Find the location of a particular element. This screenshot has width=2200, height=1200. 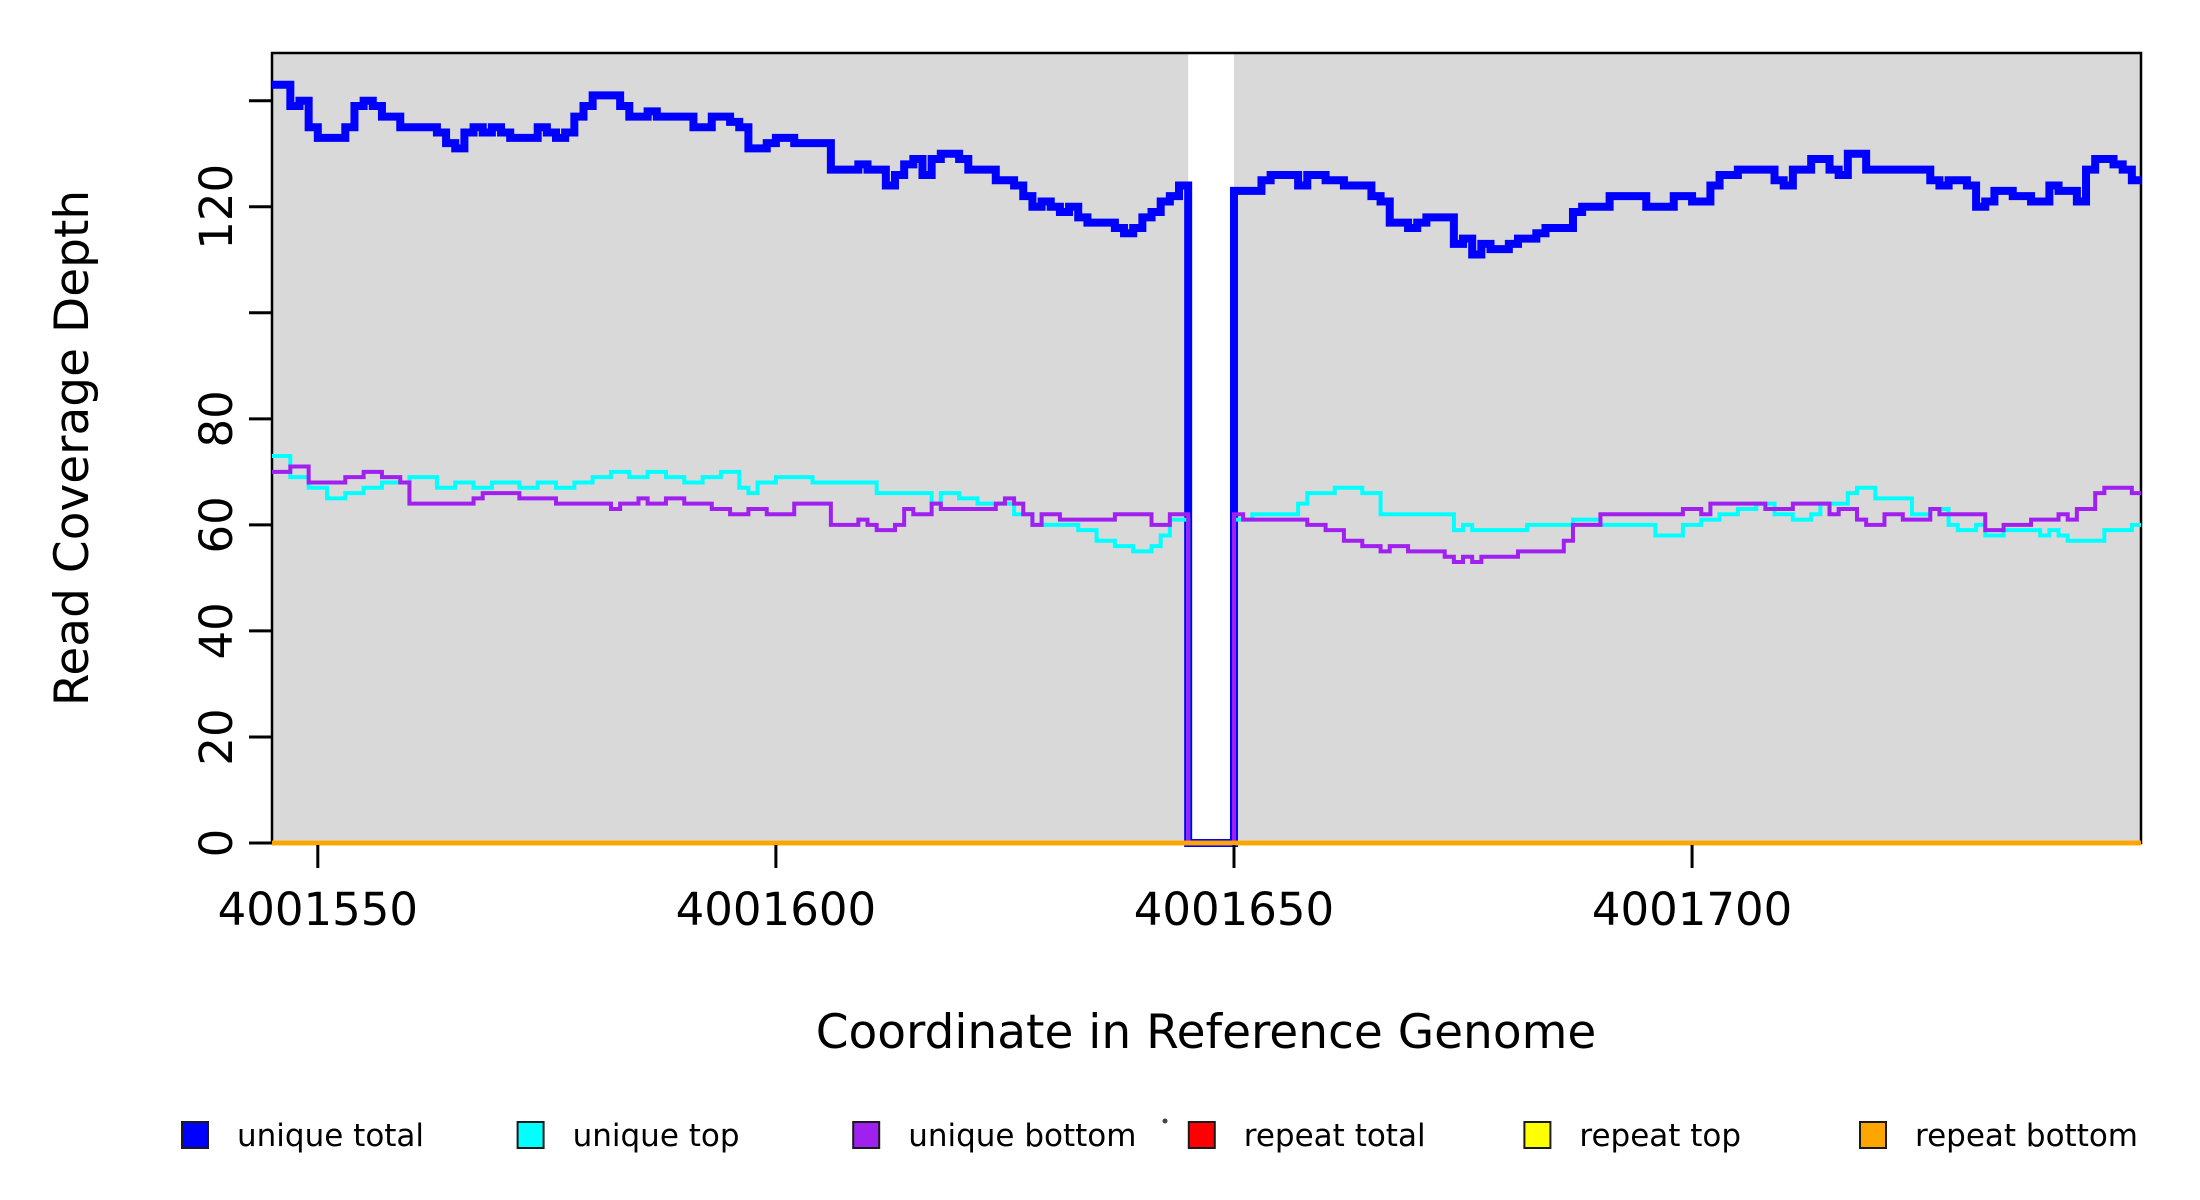

x-axis: 4001550 4001600 4001650 4001700 is located at coordinates (1005, 890).